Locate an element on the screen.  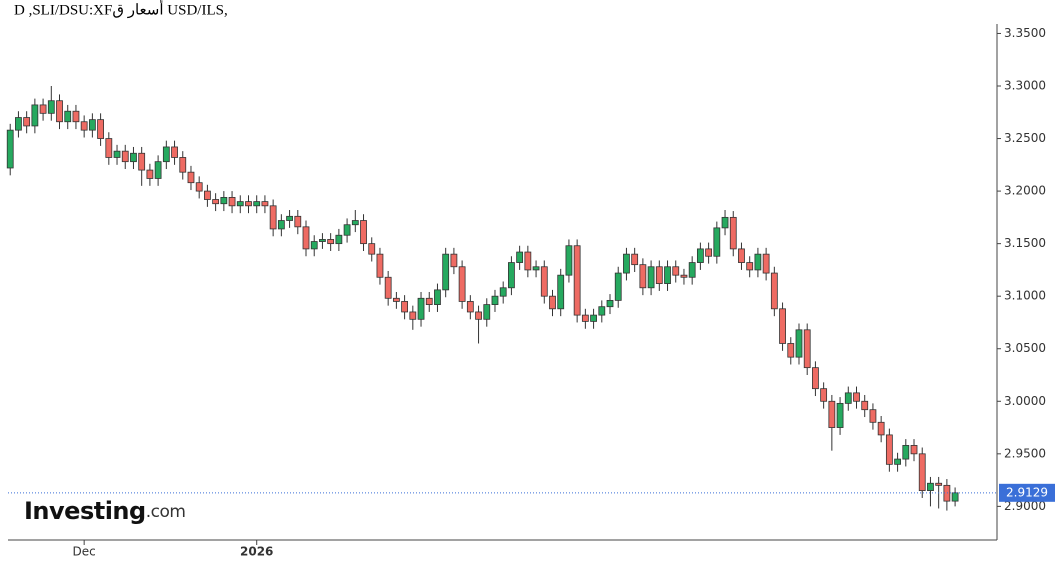
y-tick-label: 3.2000 is located at coordinates (1025, 191).